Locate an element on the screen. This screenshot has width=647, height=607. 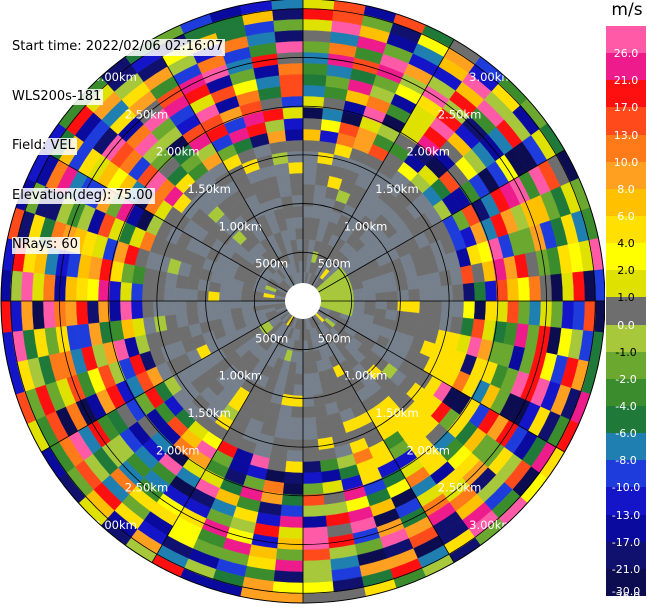
colorbar-tick-label: -17.0 is located at coordinates (626, 542).